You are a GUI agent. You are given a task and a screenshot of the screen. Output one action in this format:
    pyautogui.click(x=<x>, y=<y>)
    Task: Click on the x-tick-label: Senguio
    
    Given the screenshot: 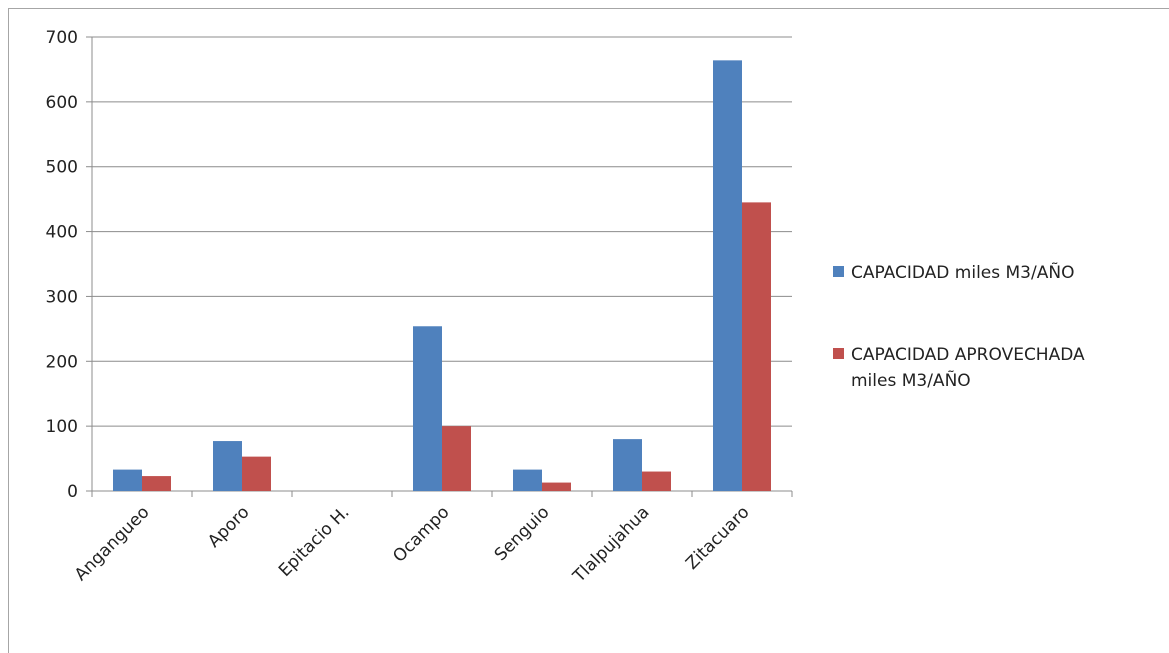 What is the action you would take?
    pyautogui.click(x=522, y=533)
    